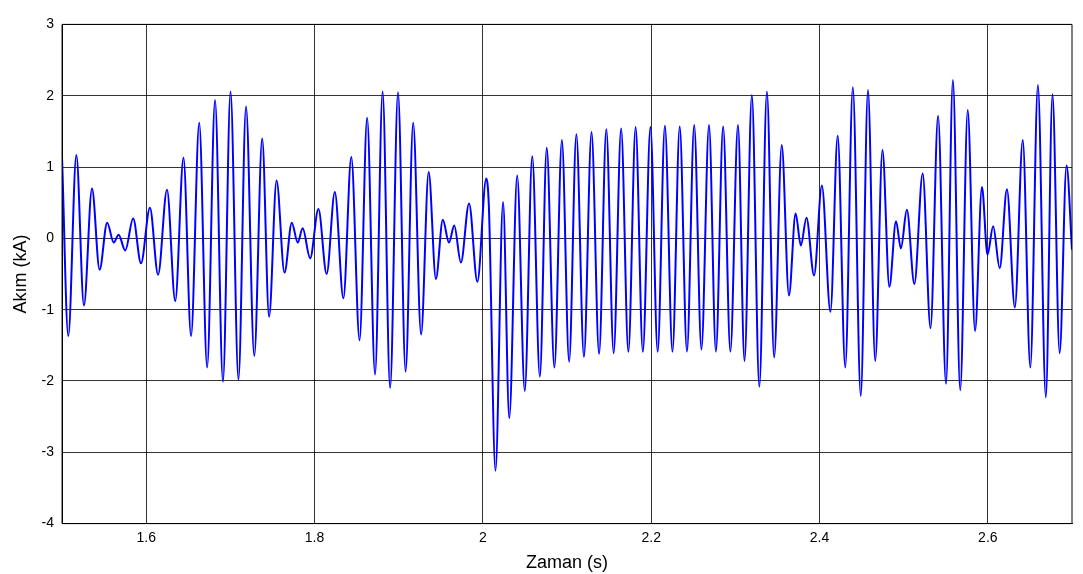 The height and width of the screenshot is (574, 1083). Describe the element at coordinates (50, 94) in the screenshot. I see `y-tick-label: 2` at that location.